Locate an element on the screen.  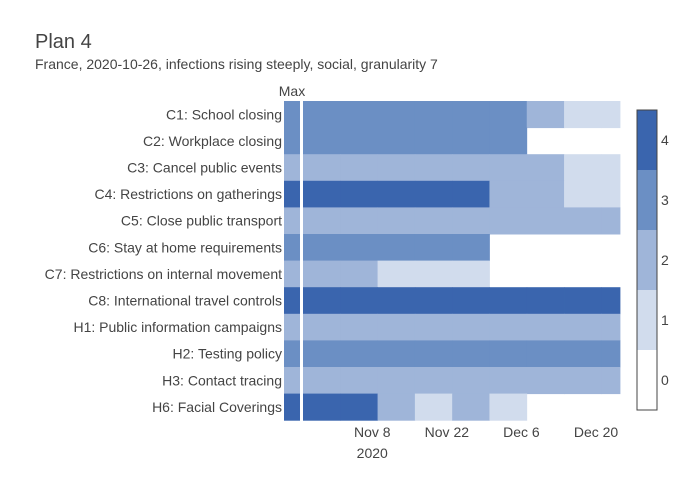
colorbar-tick-label: 3 is located at coordinates (665, 200).